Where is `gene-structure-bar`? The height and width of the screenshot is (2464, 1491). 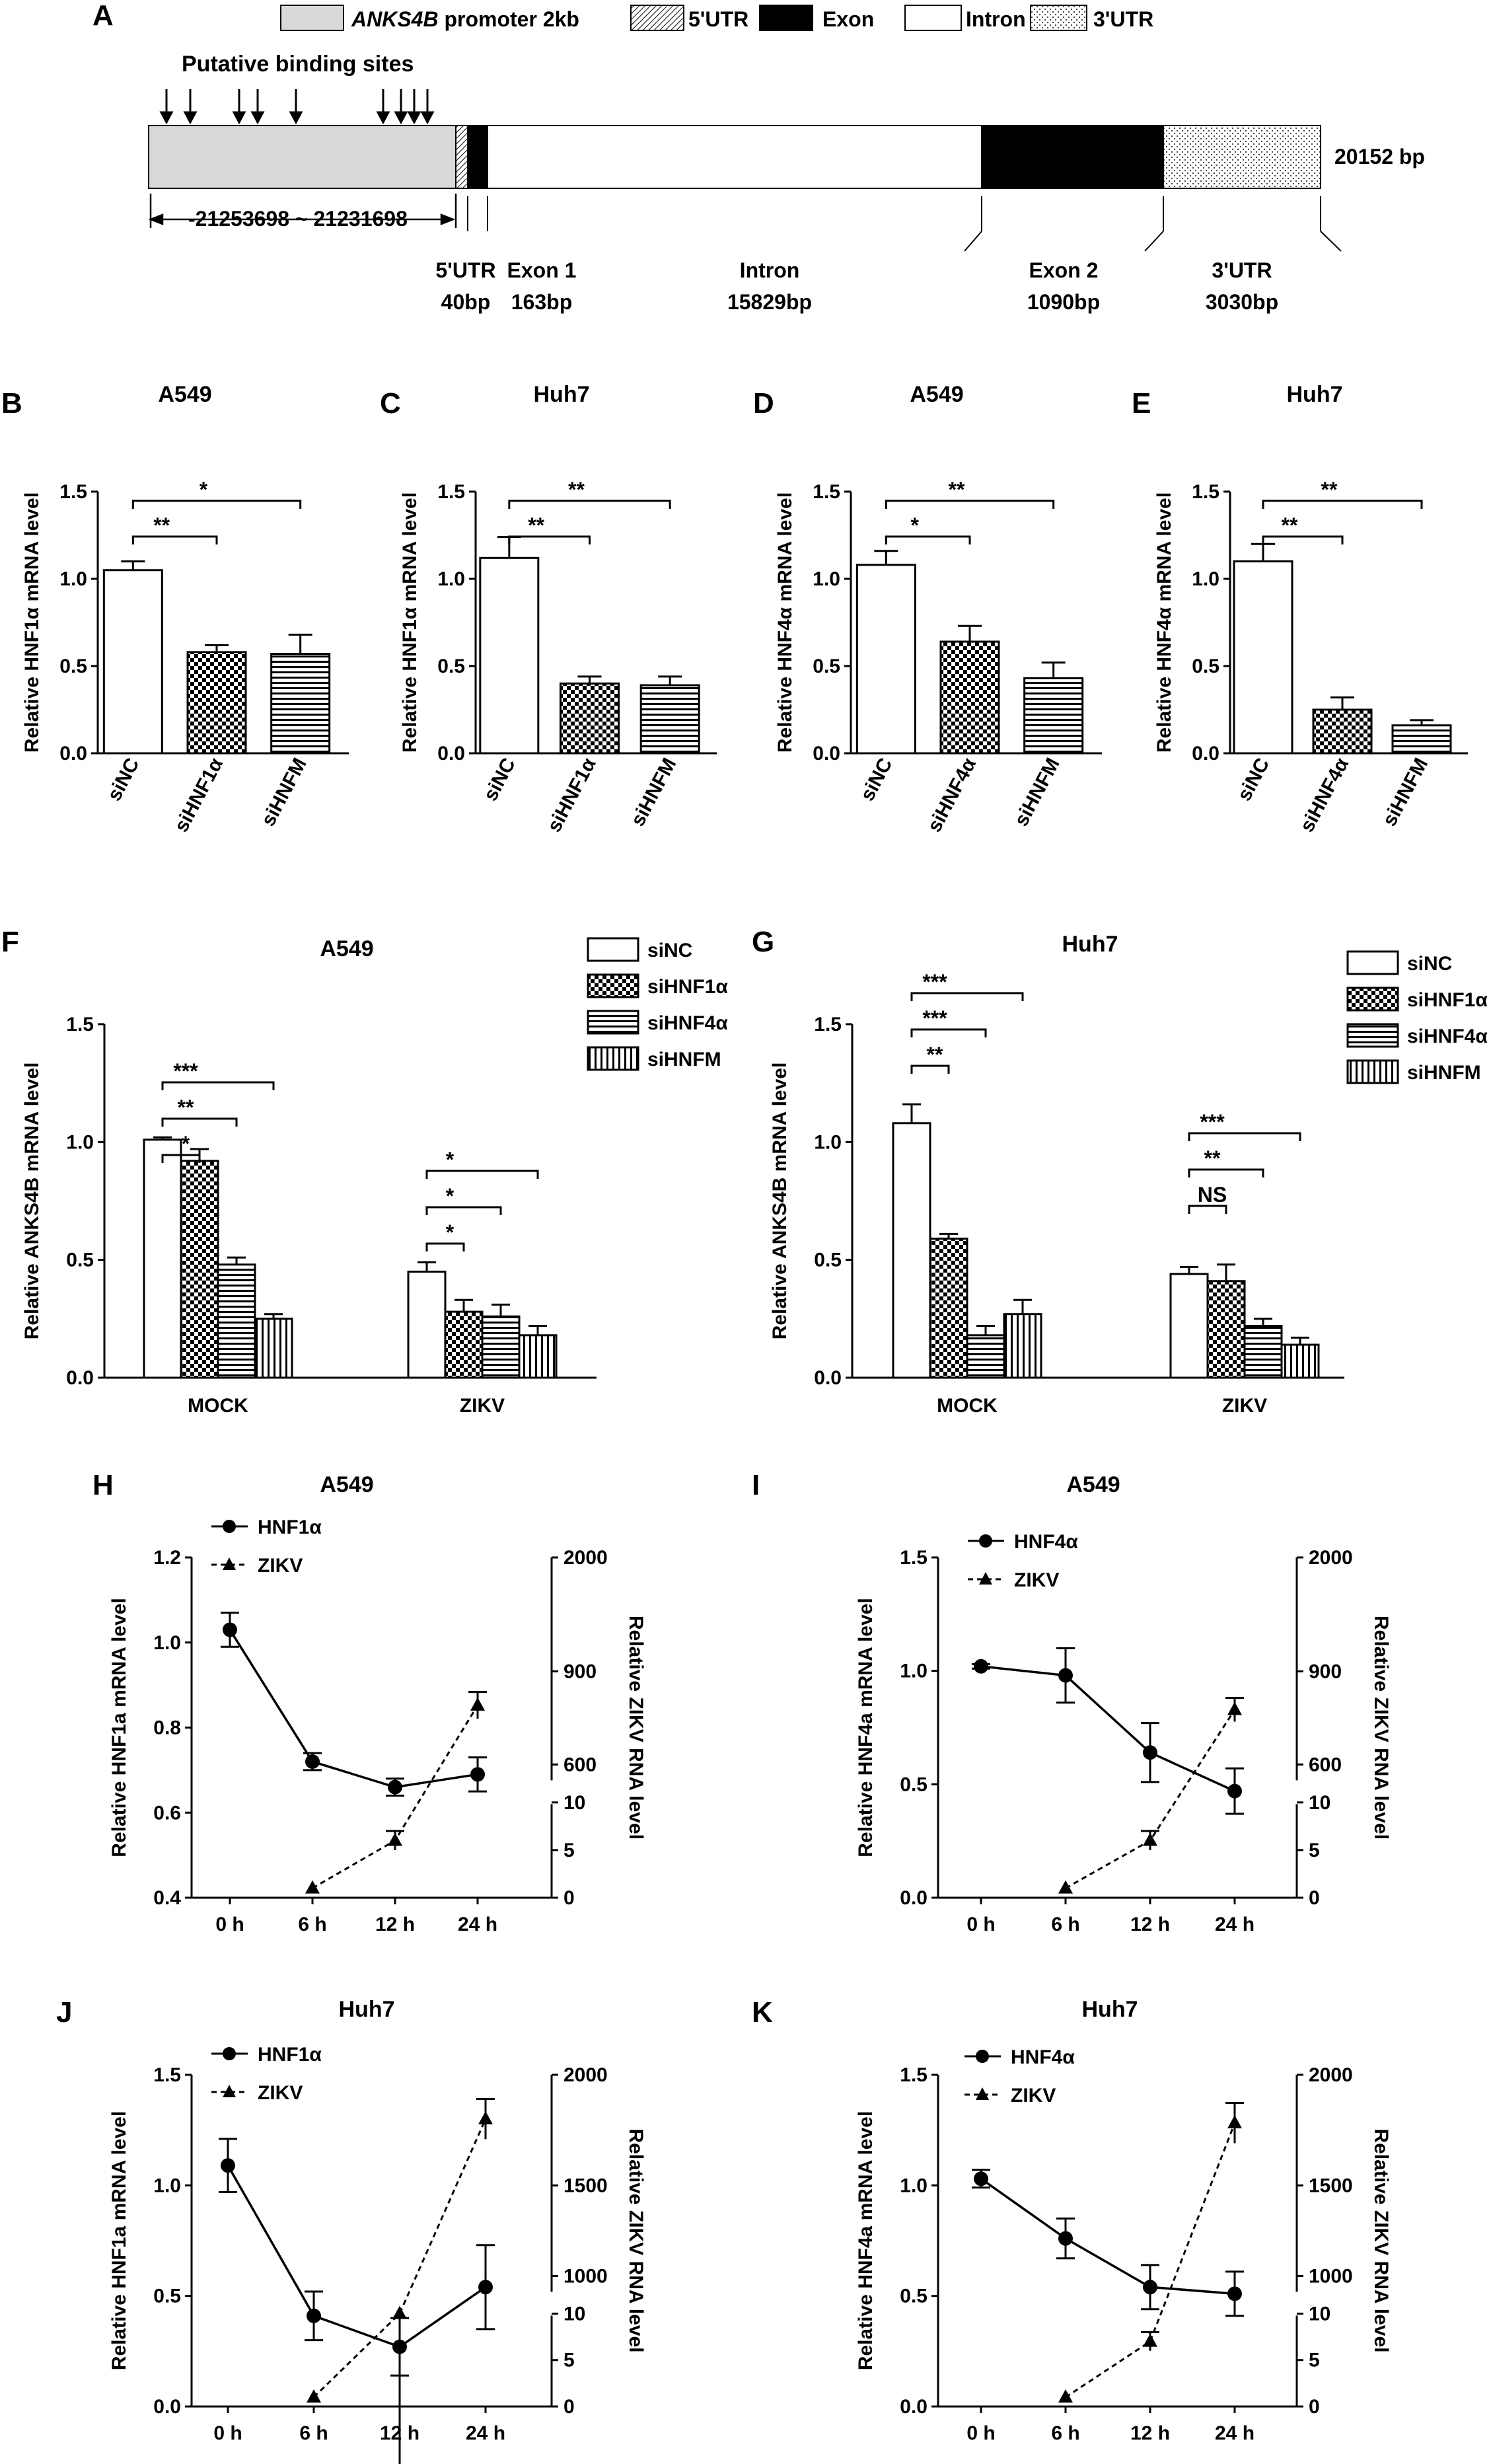
gene-structure-bar is located at coordinates (734, 157).